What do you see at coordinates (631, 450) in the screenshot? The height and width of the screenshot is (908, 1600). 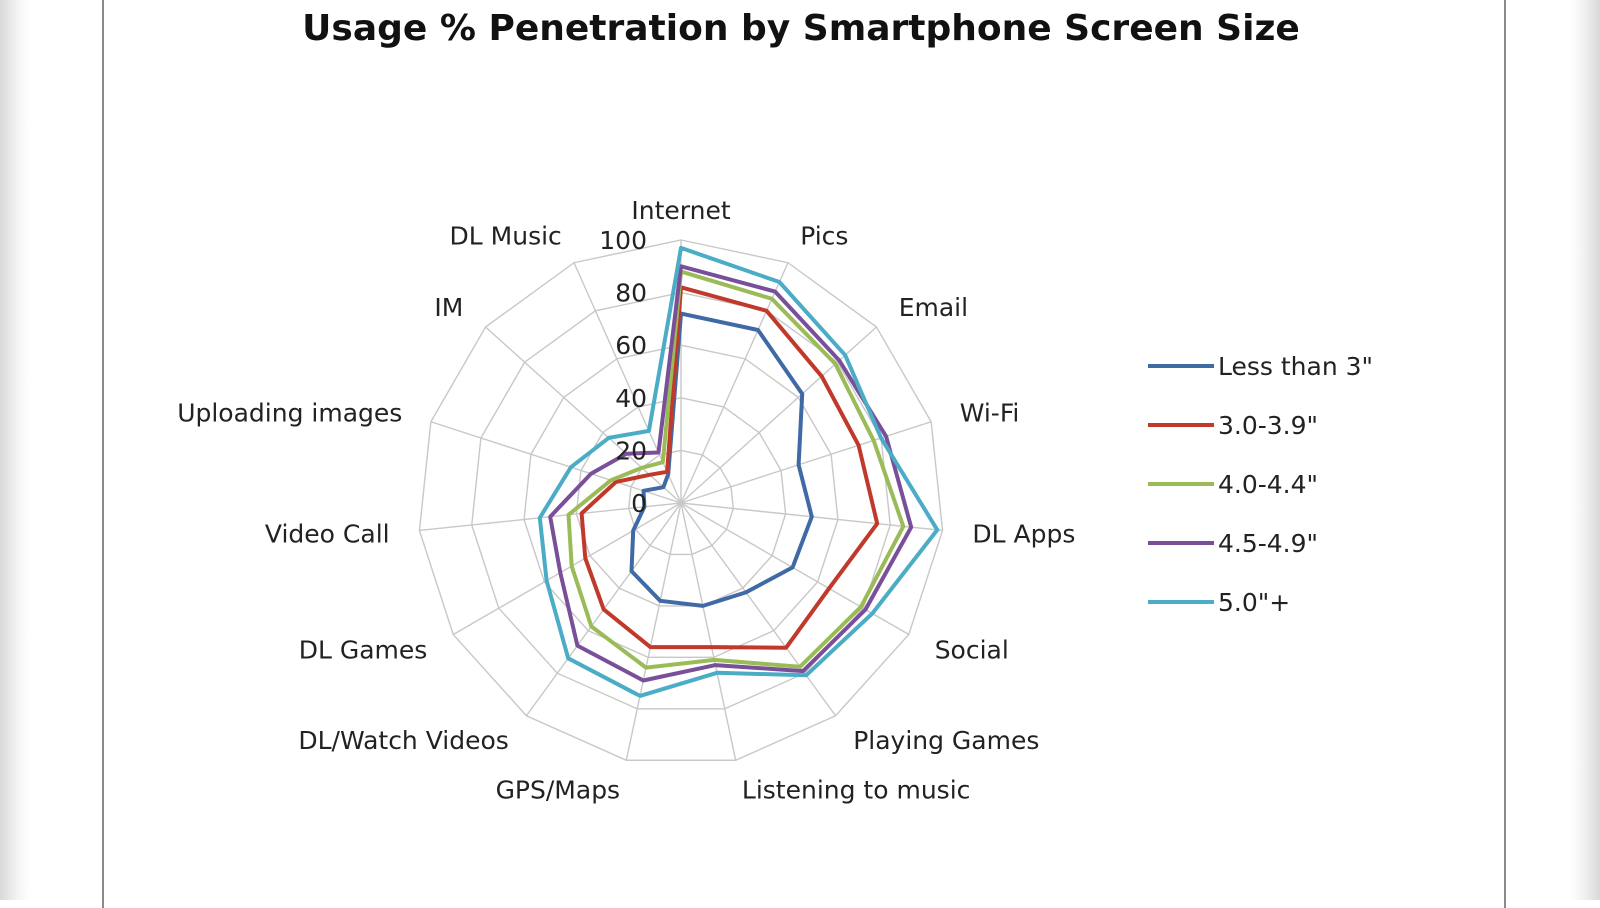 I see `radial-tick-label: 20` at bounding box center [631, 450].